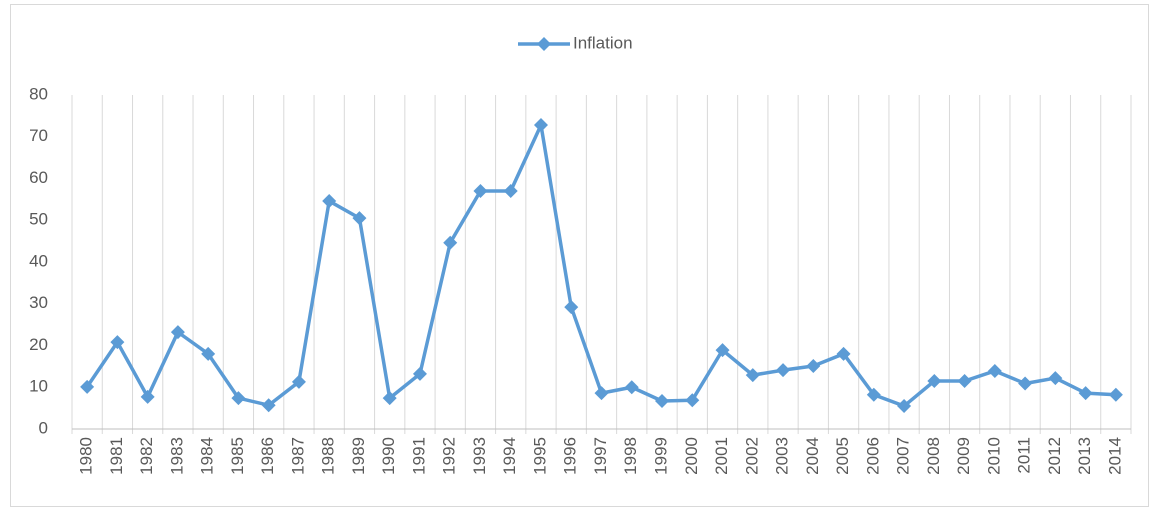 The image size is (1153, 511). What do you see at coordinates (297, 456) in the screenshot?
I see `x-tick-label: 1987` at bounding box center [297, 456].